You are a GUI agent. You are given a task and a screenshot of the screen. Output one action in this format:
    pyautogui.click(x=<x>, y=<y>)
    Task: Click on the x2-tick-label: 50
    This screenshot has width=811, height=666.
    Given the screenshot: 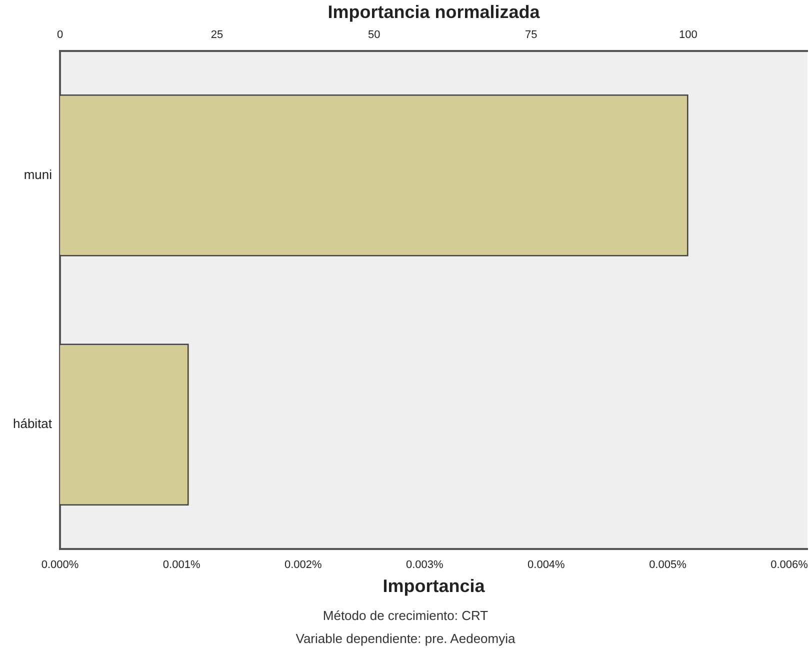 What is the action you would take?
    pyautogui.click(x=374, y=35)
    